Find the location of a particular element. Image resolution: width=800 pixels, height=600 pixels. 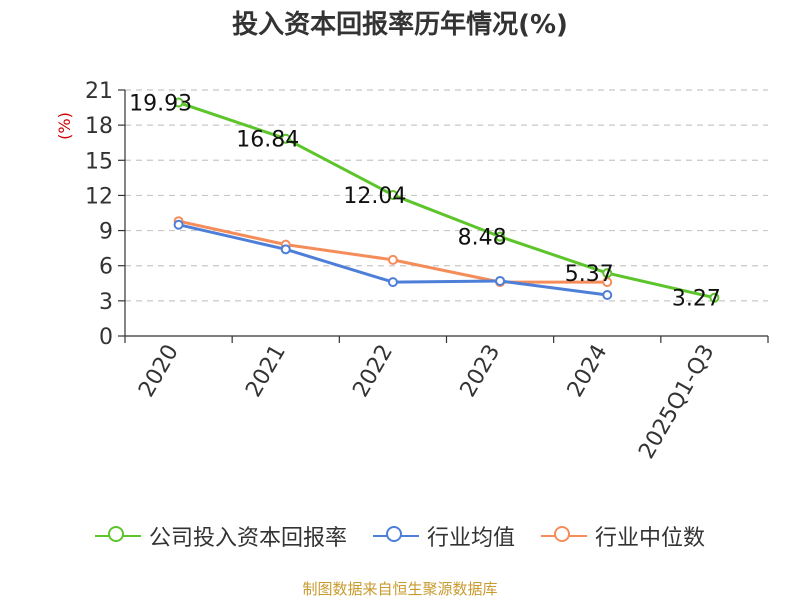

legend-marker-company-roic is located at coordinates (117, 536).